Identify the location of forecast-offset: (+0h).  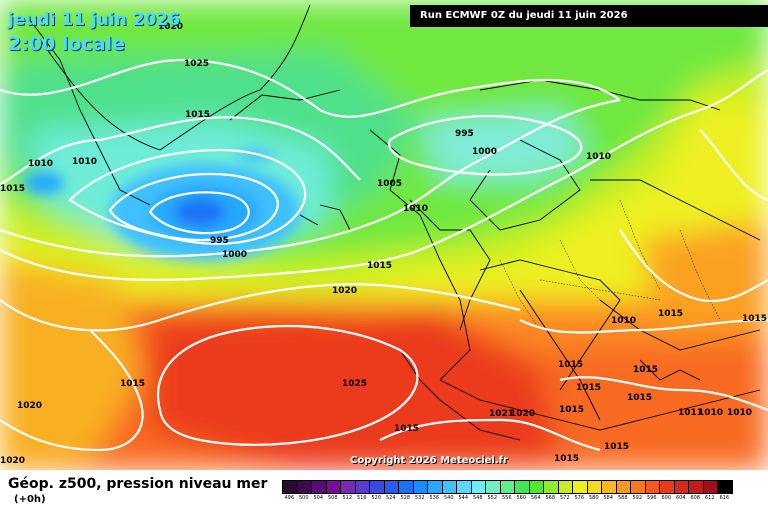
(30, 499).